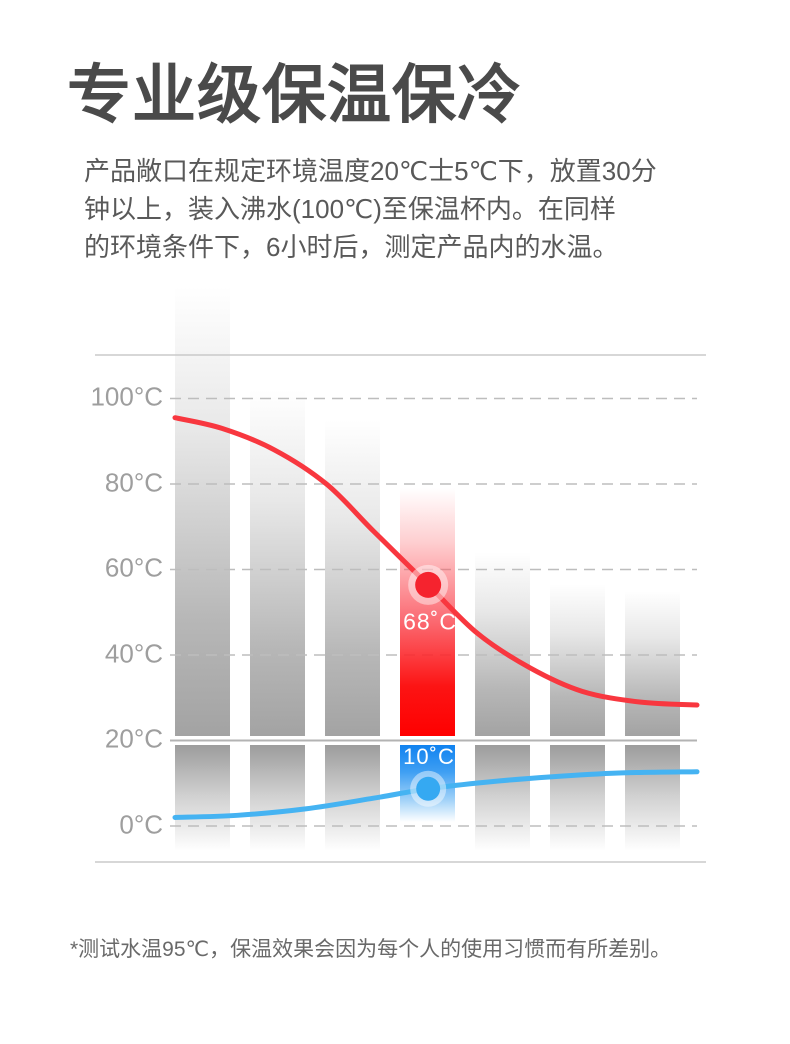 Image resolution: width=790 pixels, height=1044 pixels. I want to click on description-line: 的环境条件下，6小时后，测定产品内的水温。, so click(351, 247).